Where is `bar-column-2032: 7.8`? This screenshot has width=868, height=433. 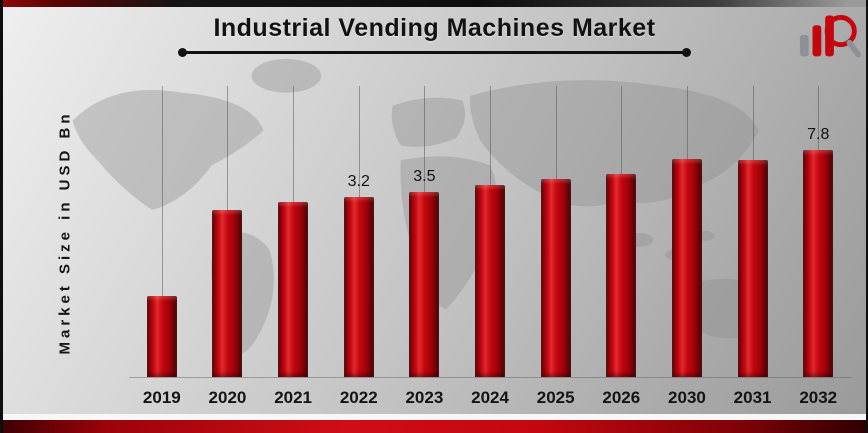
bar-column-2032: 7.8 is located at coordinates (818, 231).